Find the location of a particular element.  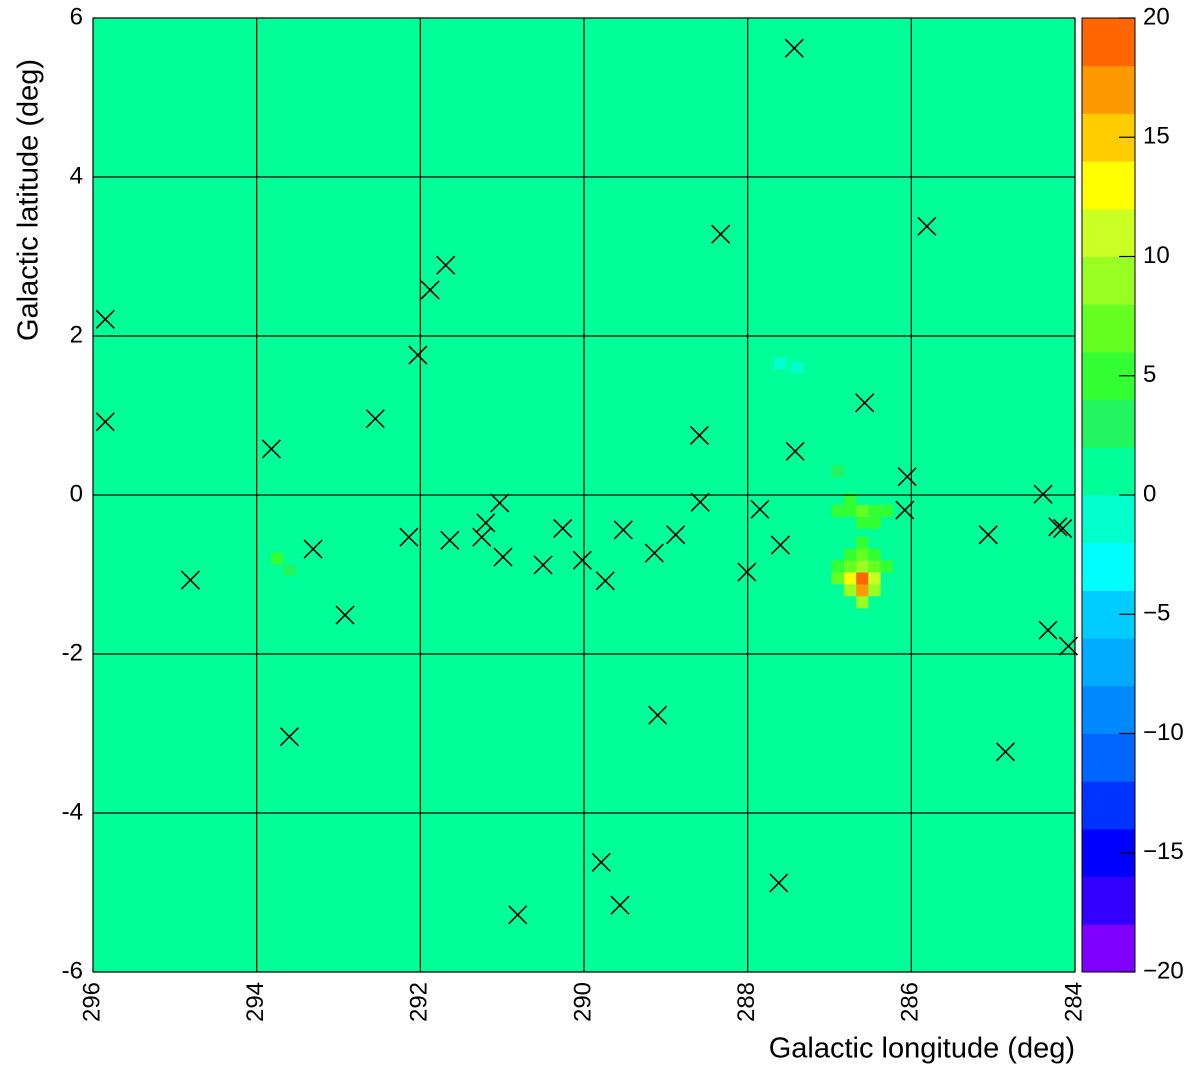

x-tick-label: 288 is located at coordinates (746, 1002).